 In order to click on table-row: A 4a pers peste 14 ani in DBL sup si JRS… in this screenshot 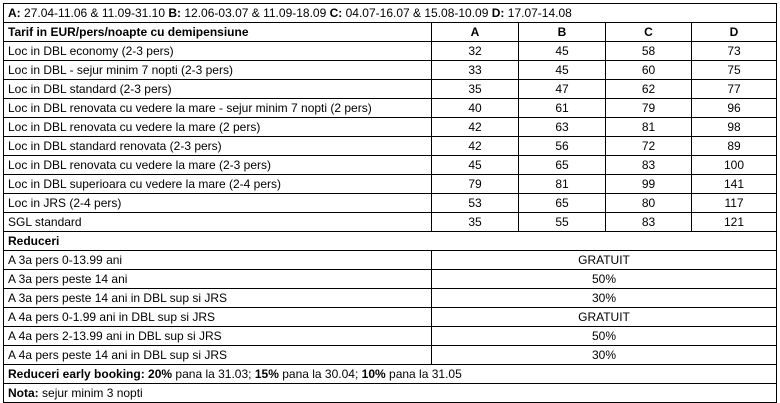, I will do `click(390, 355)`.